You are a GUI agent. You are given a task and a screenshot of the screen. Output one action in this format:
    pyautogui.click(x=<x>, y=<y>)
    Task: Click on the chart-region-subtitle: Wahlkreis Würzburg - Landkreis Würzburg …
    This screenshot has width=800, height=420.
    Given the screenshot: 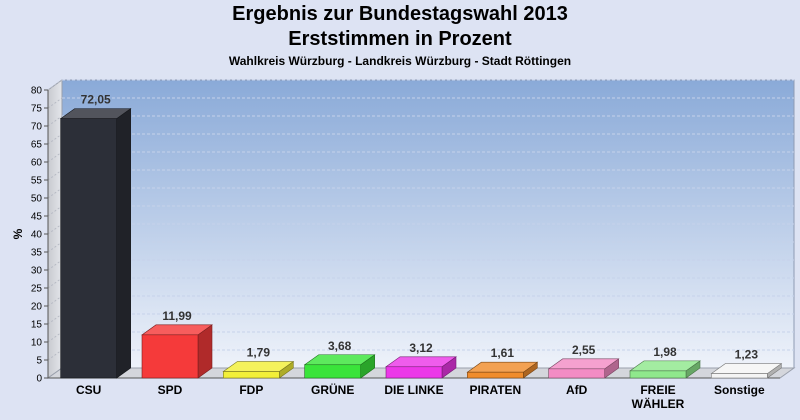 What is the action you would take?
    pyautogui.click(x=400, y=61)
    